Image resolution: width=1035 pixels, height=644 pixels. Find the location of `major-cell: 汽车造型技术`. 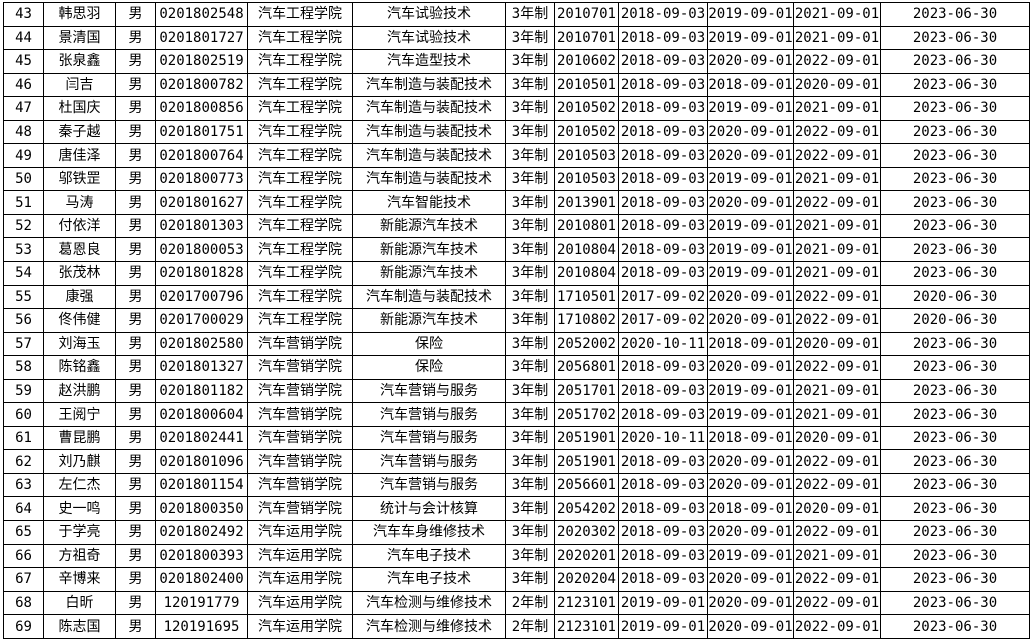

major-cell: 汽车造型技术 is located at coordinates (429, 61).